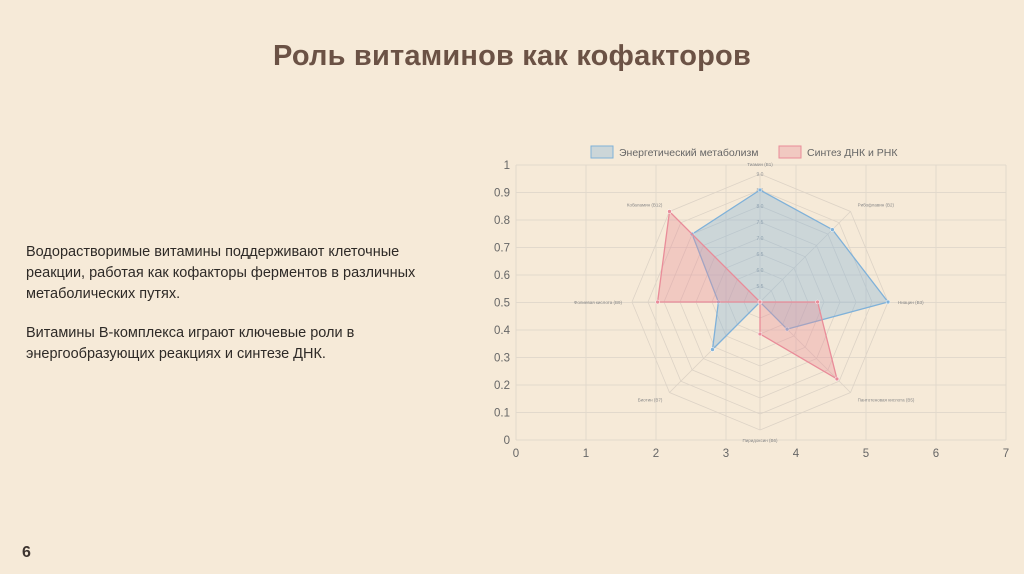 Image resolution: width=1024 pixels, height=574 pixels. Describe the element at coordinates (502, 386) in the screenshot. I see `y-tick-label: 0.2` at that location.